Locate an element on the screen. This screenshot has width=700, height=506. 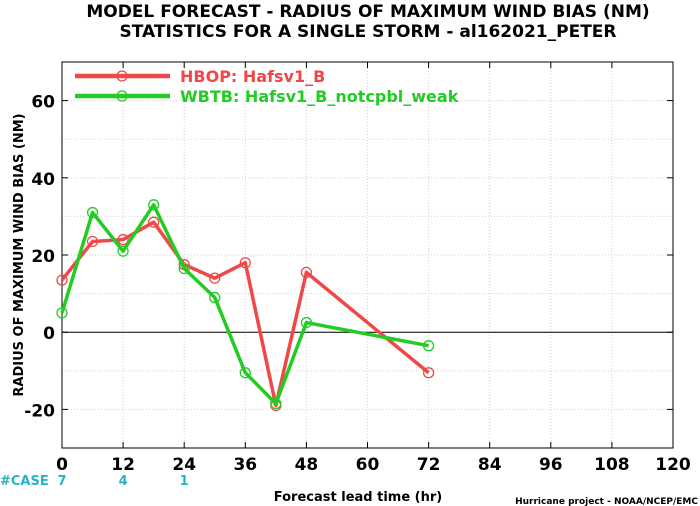
case-count-0: 7 is located at coordinates (61, 481).